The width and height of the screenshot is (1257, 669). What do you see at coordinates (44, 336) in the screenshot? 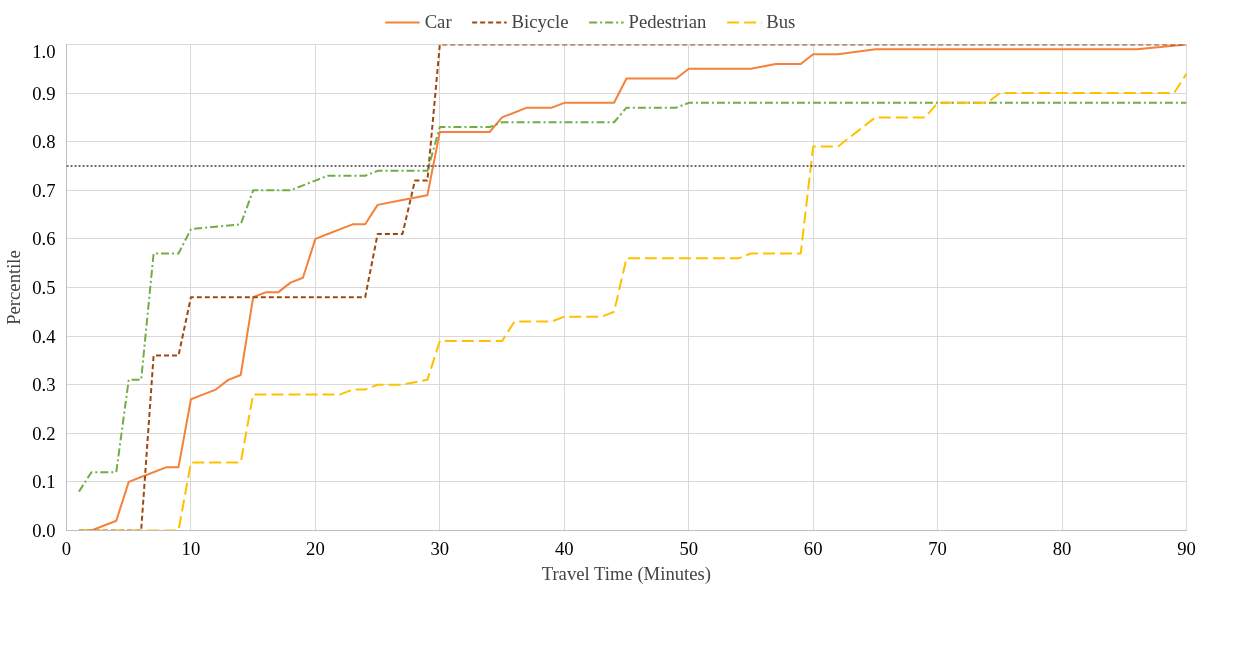
I see `y-tick-label: 0.4` at bounding box center [44, 336].